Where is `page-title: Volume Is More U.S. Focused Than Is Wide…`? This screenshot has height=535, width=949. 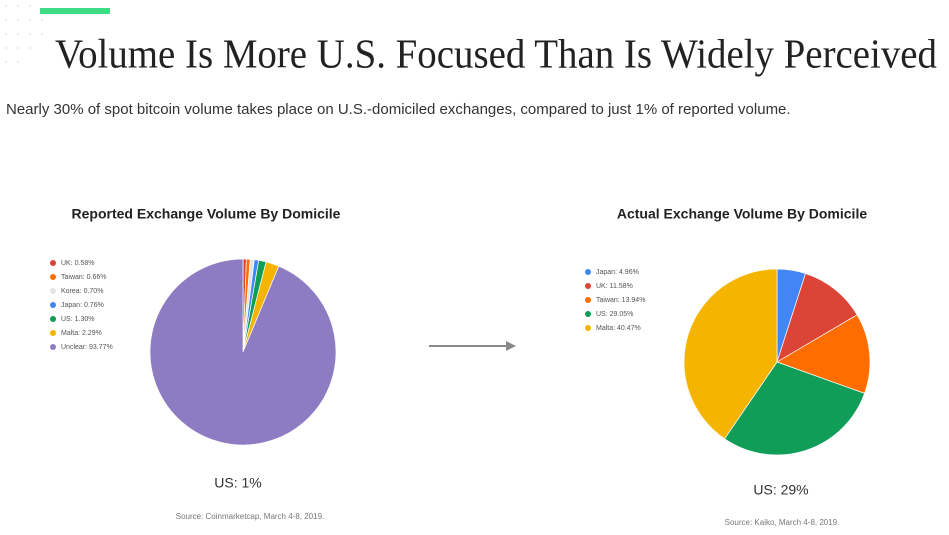
page-title: Volume Is More U.S. Focused Than Is Wide… is located at coordinates (496, 53).